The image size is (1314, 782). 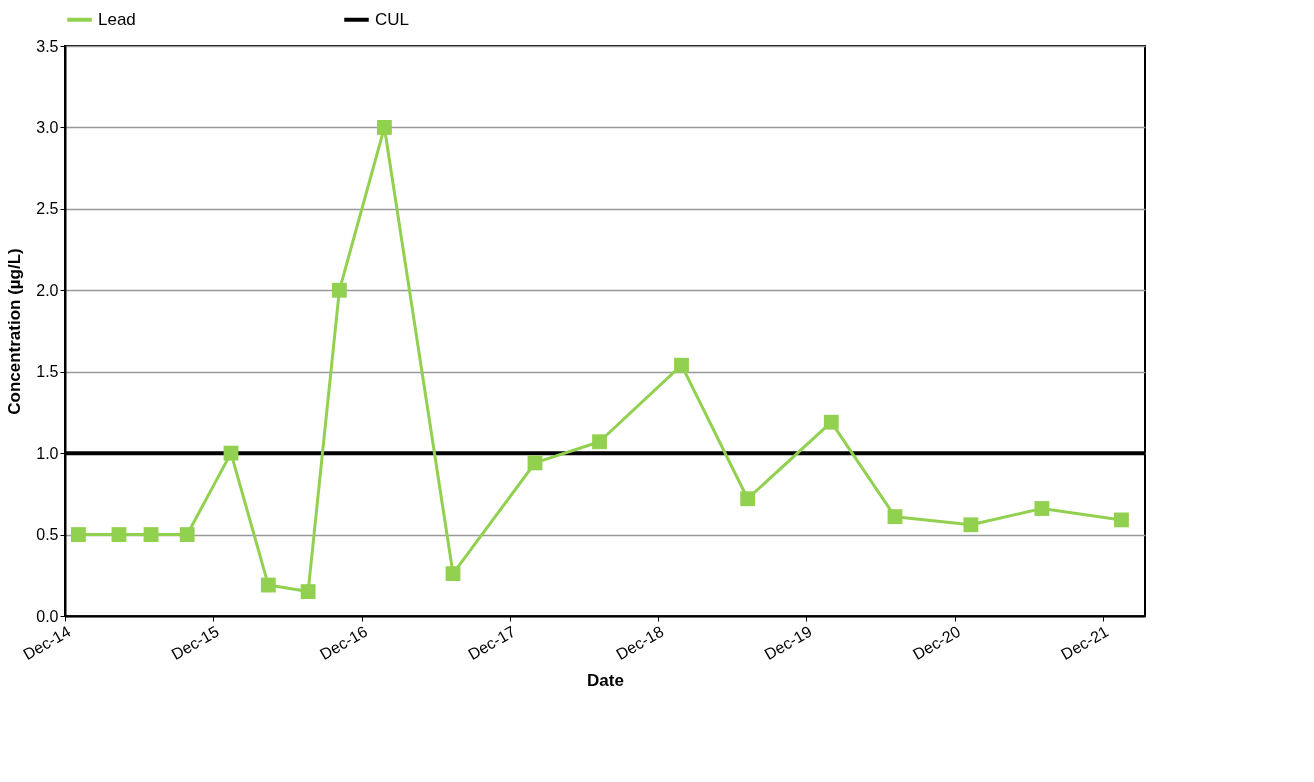 I want to click on x-axis-title: Date, so click(x=605, y=681).